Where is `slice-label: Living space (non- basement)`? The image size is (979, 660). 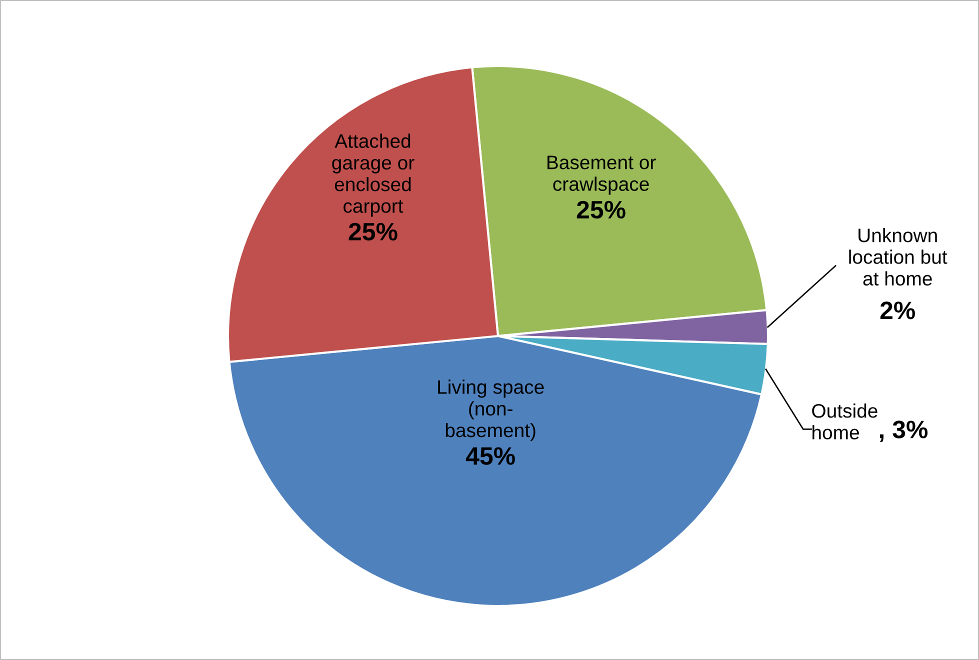
slice-label: Living space (non- basement) is located at coordinates (491, 411).